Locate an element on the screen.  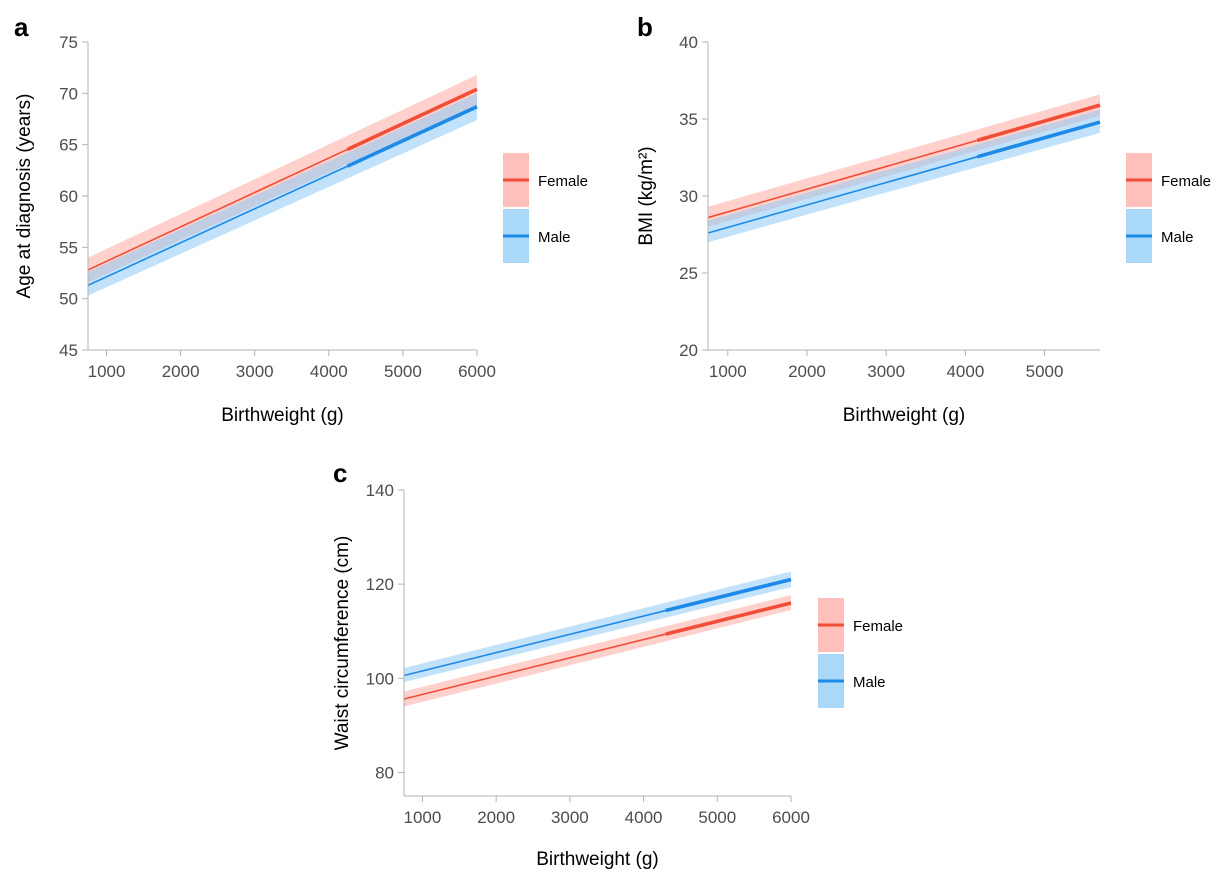
y-tick-label: 70 is located at coordinates (68, 93).